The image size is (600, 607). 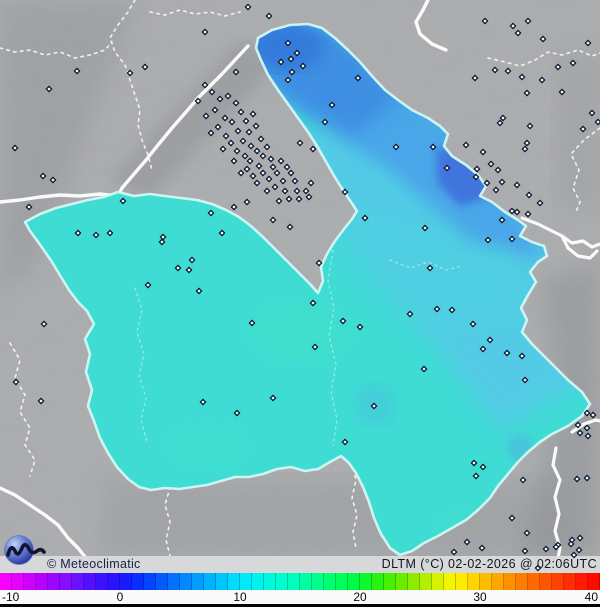 I want to click on scale-tick-10: 10, so click(x=240, y=597).